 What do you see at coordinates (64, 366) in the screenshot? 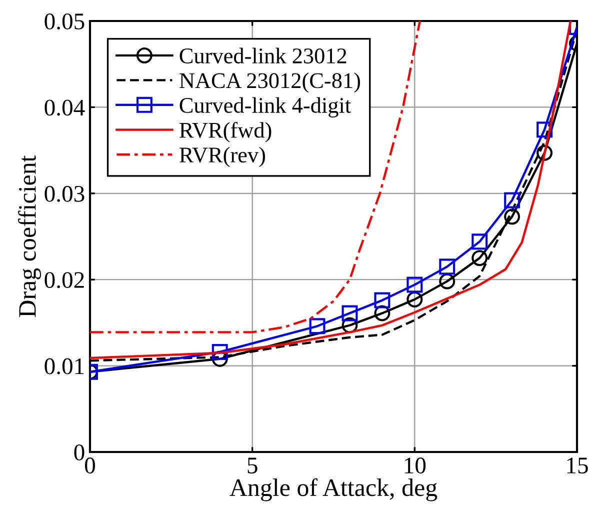
I see `y-tick-label: 0.01` at bounding box center [64, 366].